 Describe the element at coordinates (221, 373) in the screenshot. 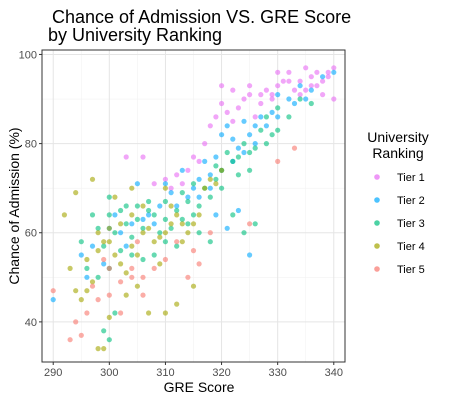

I see `x-tick-label: 320` at that location.